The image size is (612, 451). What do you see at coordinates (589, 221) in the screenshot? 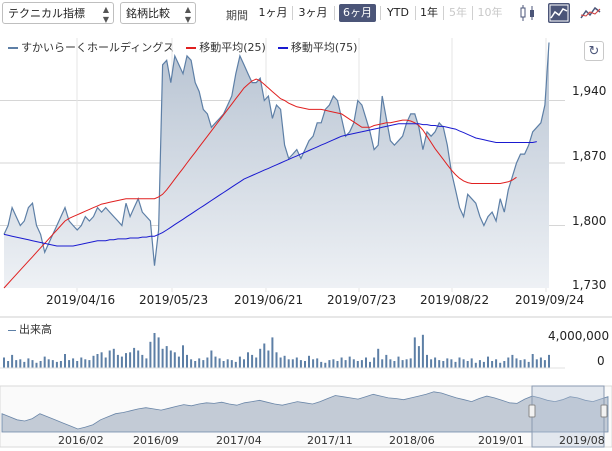
I see `y-tick-label: 1,800` at bounding box center [589, 221].